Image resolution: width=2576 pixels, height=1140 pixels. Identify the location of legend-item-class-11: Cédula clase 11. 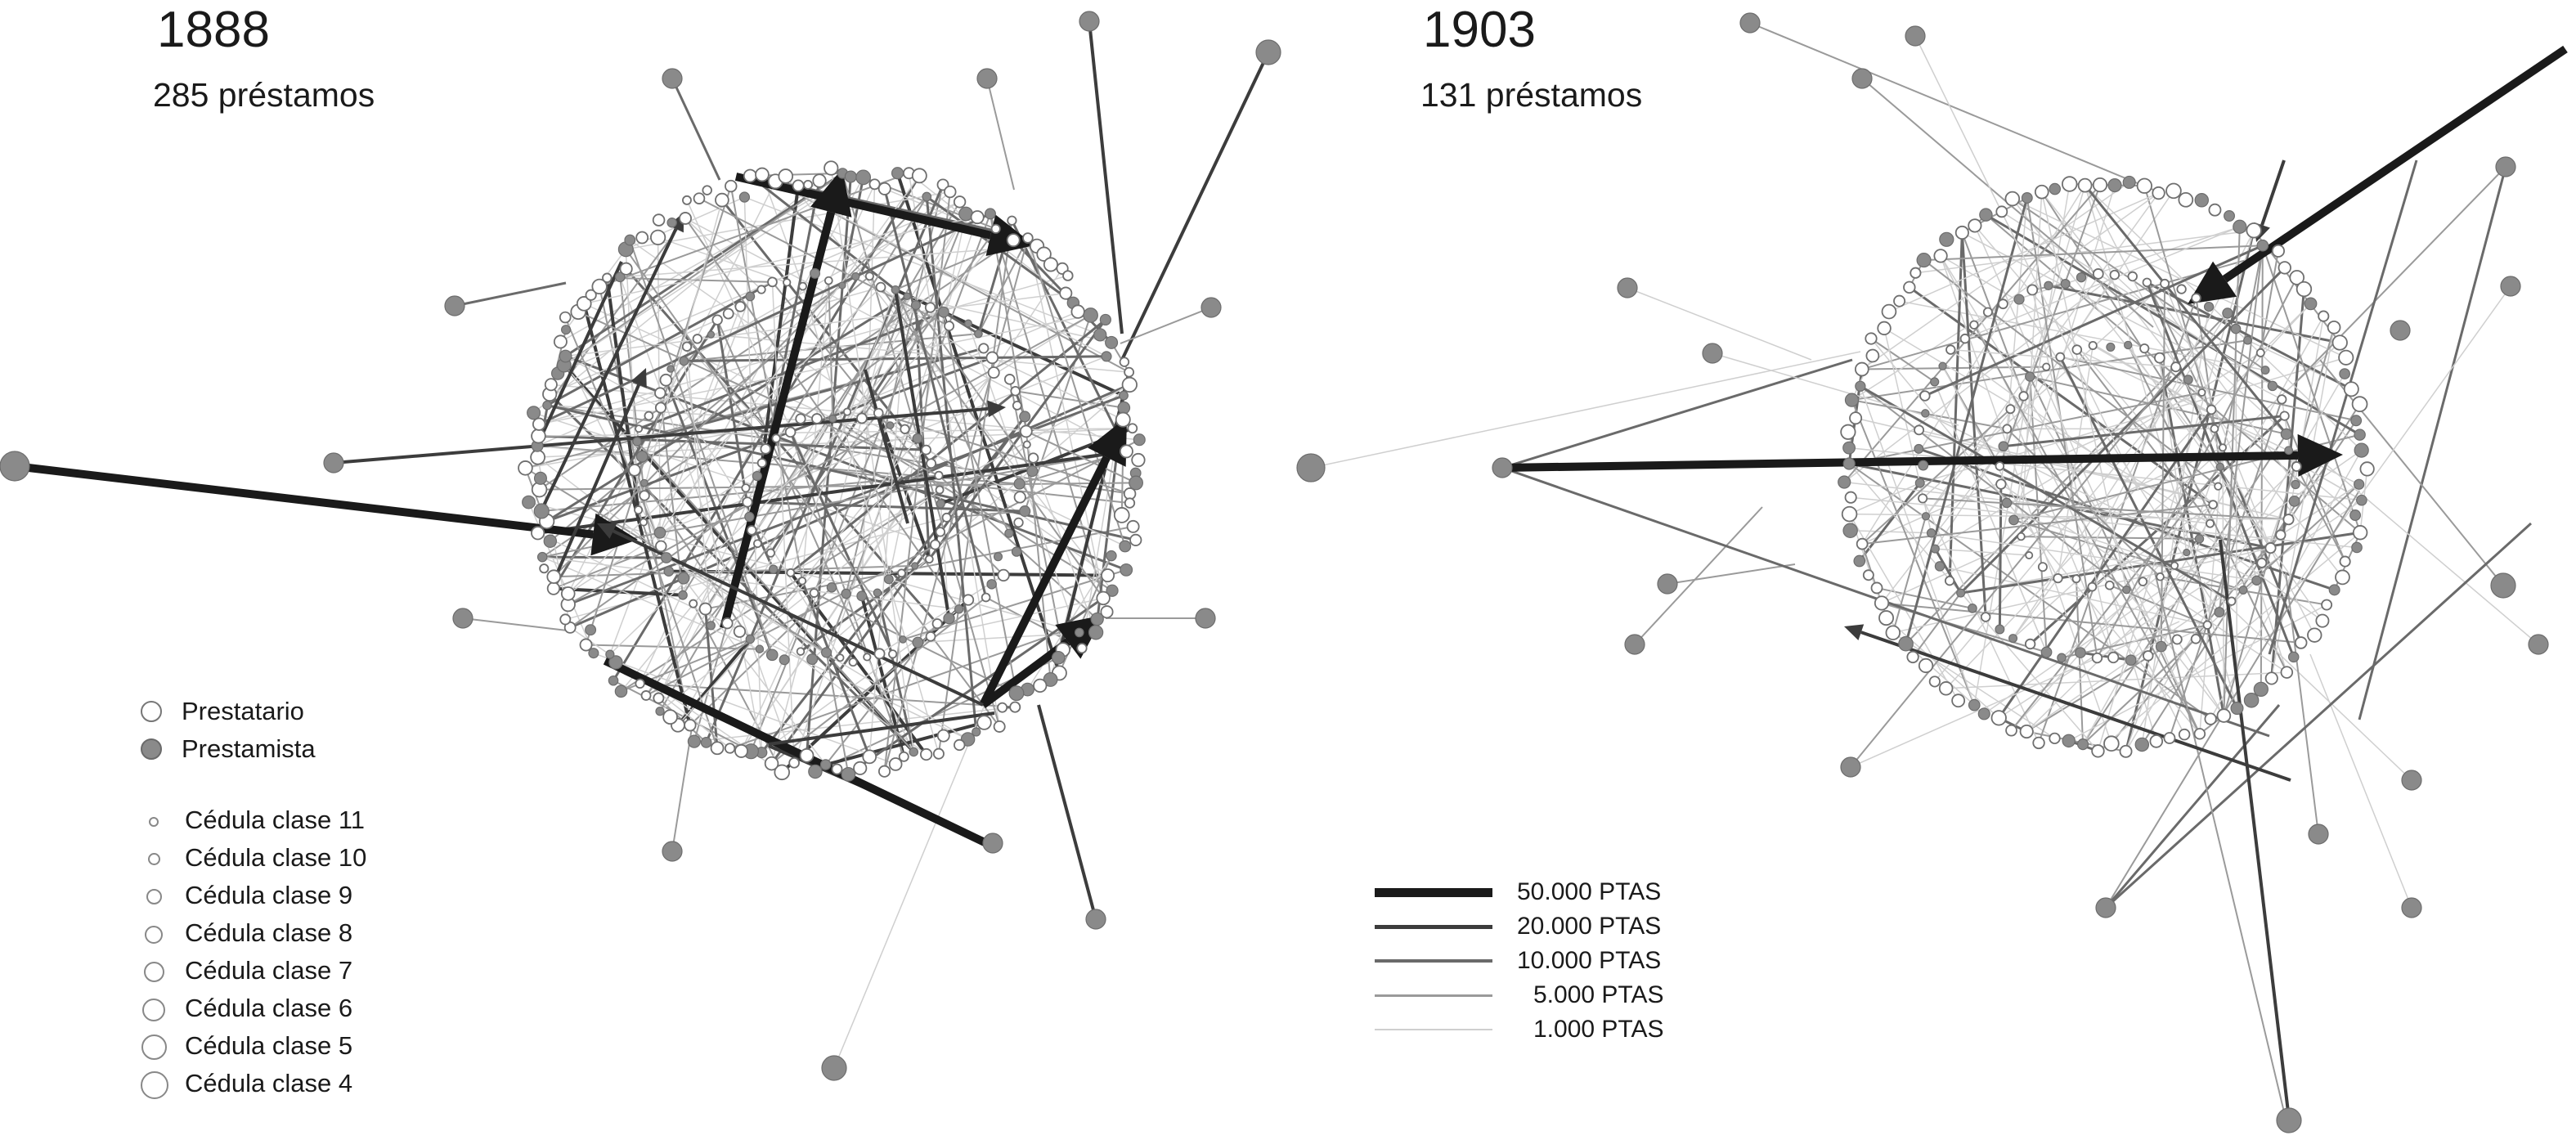
(253, 820).